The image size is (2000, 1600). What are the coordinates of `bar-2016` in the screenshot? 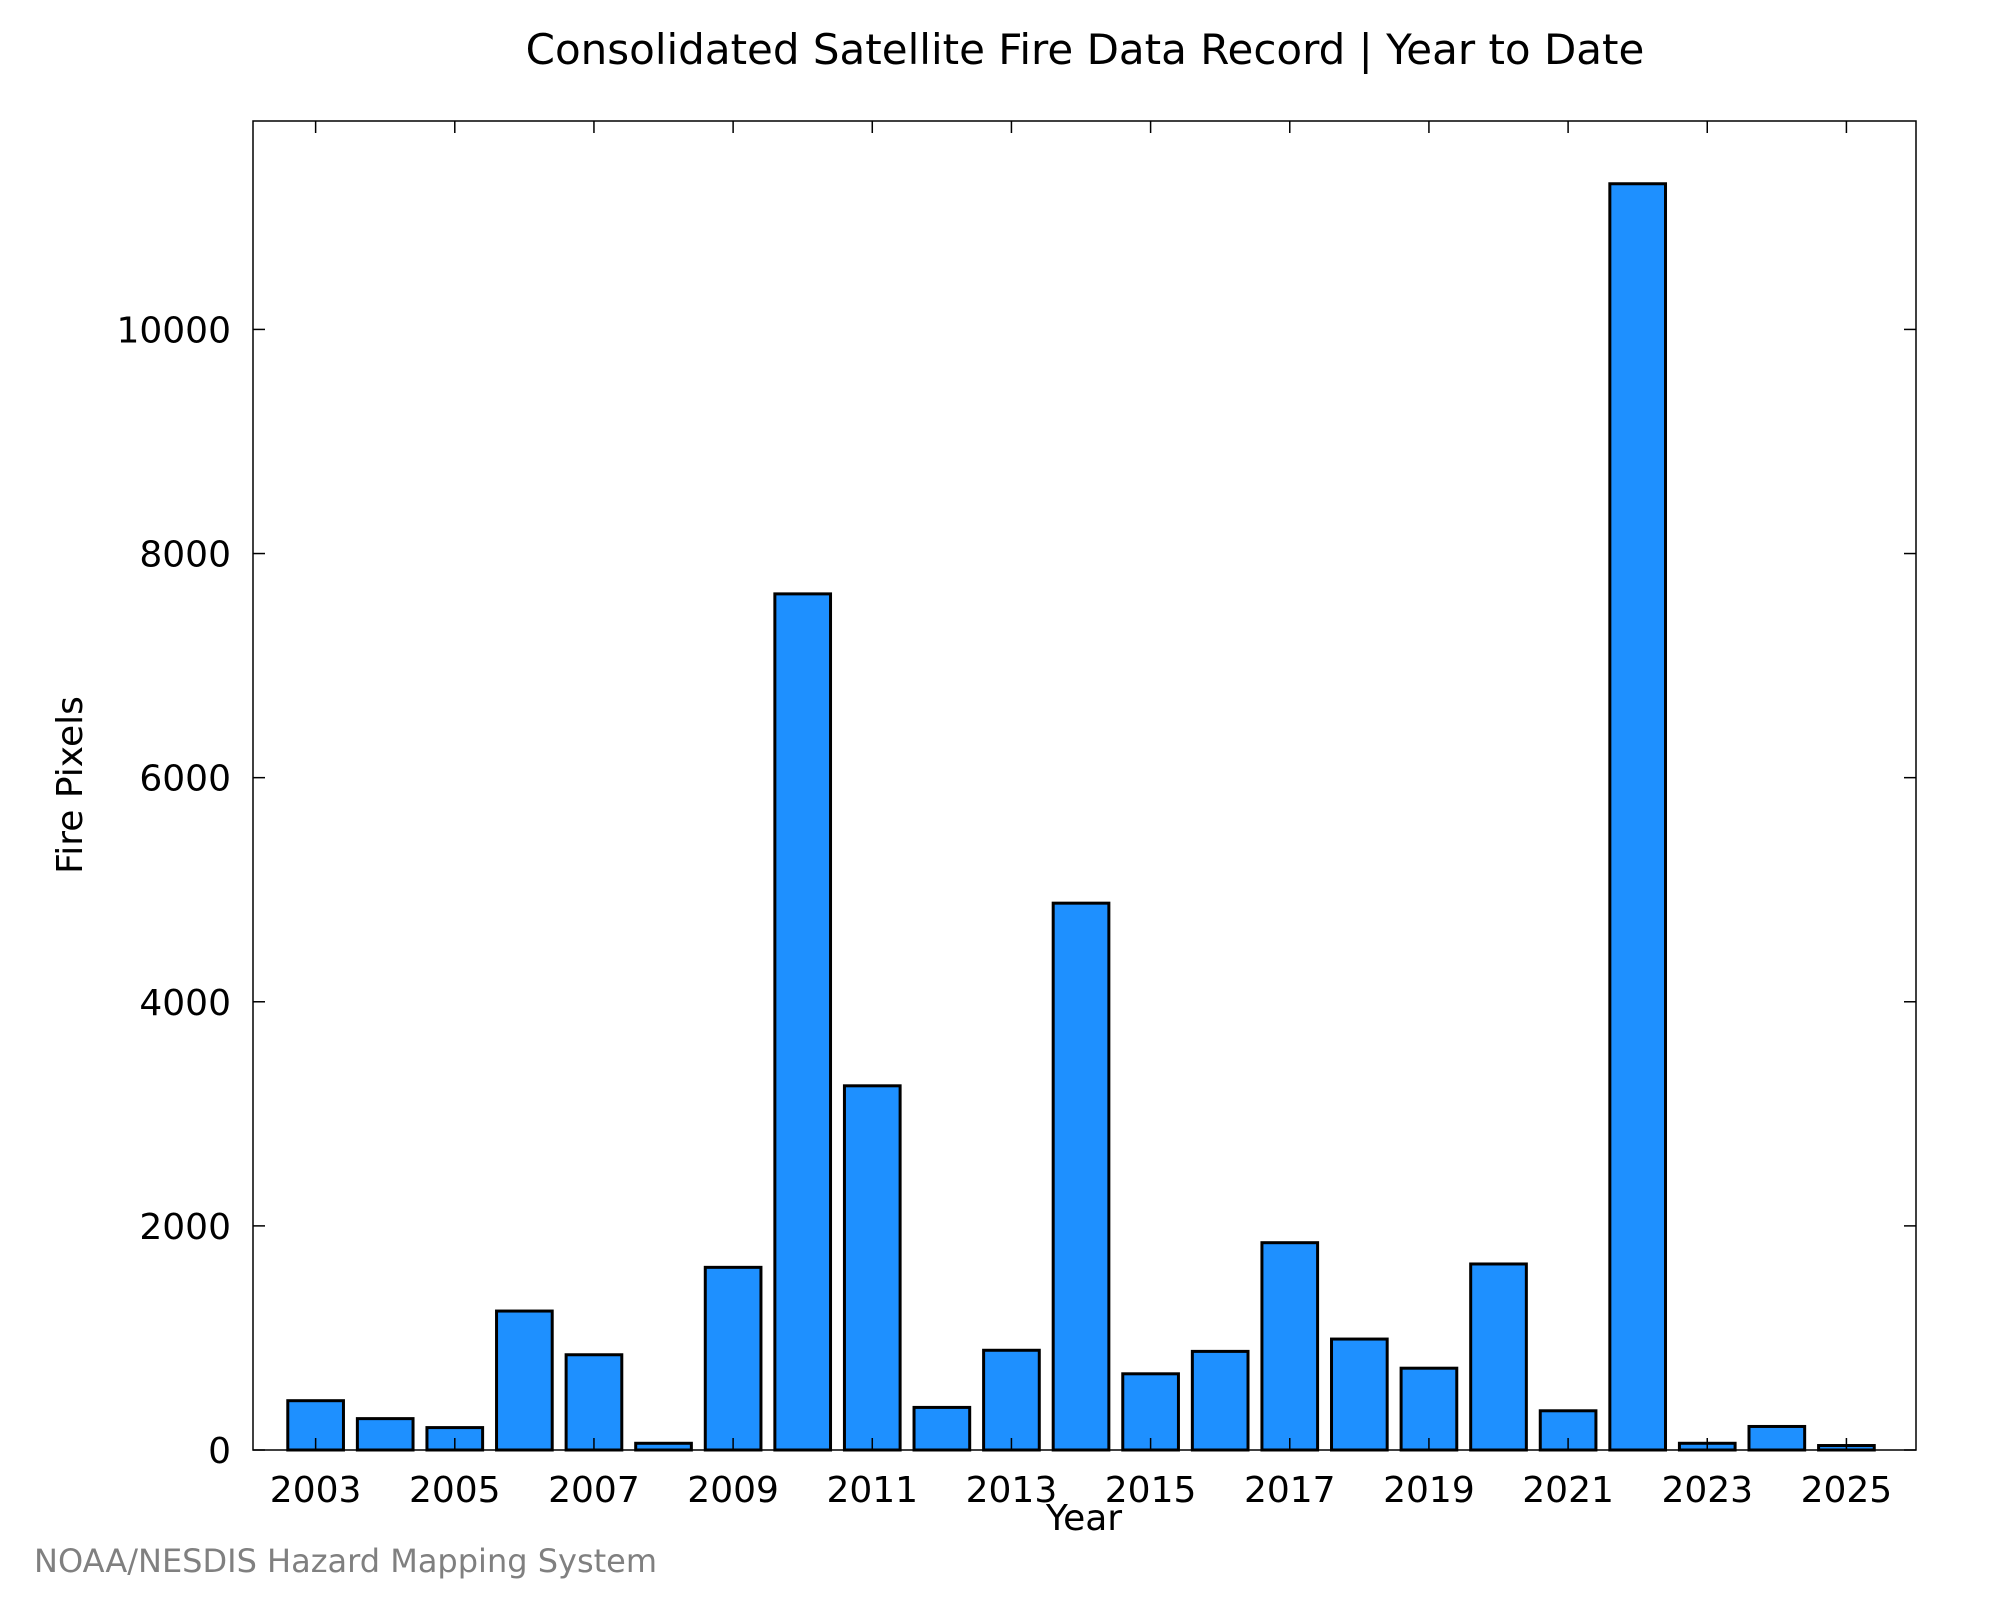 It's located at (1220, 1400).